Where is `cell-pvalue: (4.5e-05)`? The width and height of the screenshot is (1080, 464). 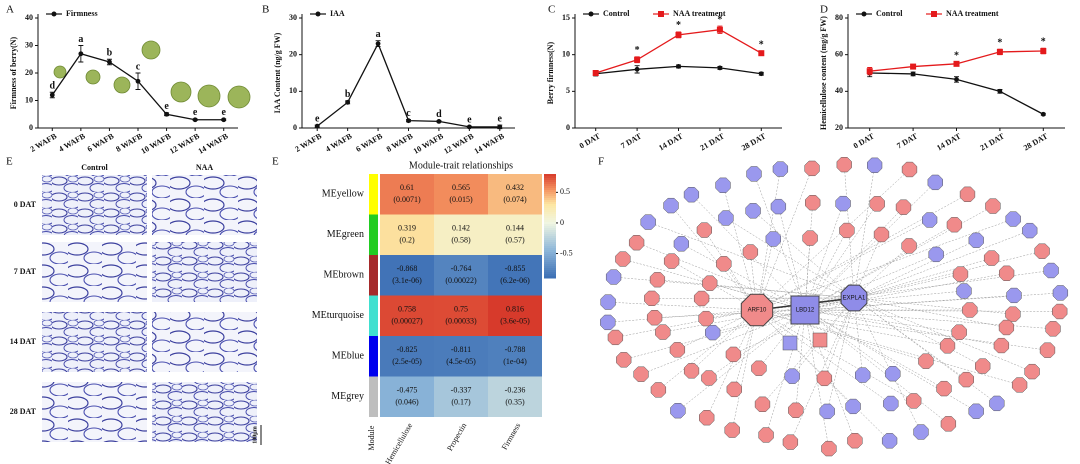
cell-pvalue: (4.5e-05) is located at coordinates (461, 361).